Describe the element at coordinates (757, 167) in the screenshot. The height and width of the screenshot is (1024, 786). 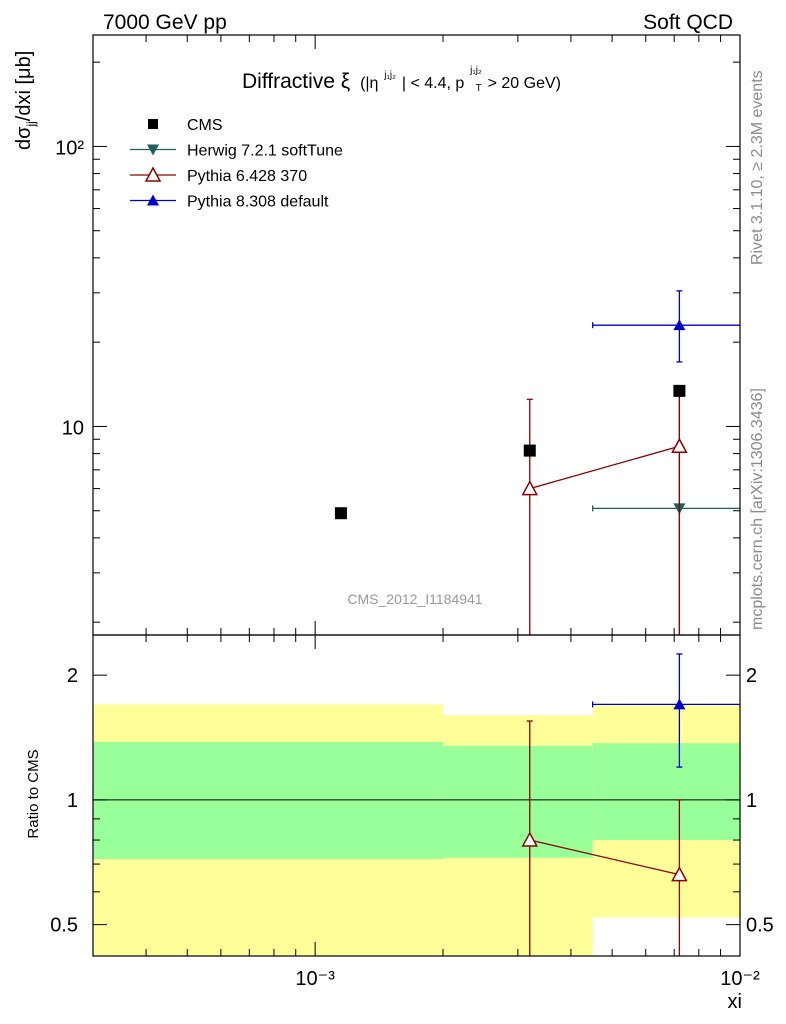
I see `rivet-label: Rivet 3.1.10, ≥ 2.3M events` at that location.